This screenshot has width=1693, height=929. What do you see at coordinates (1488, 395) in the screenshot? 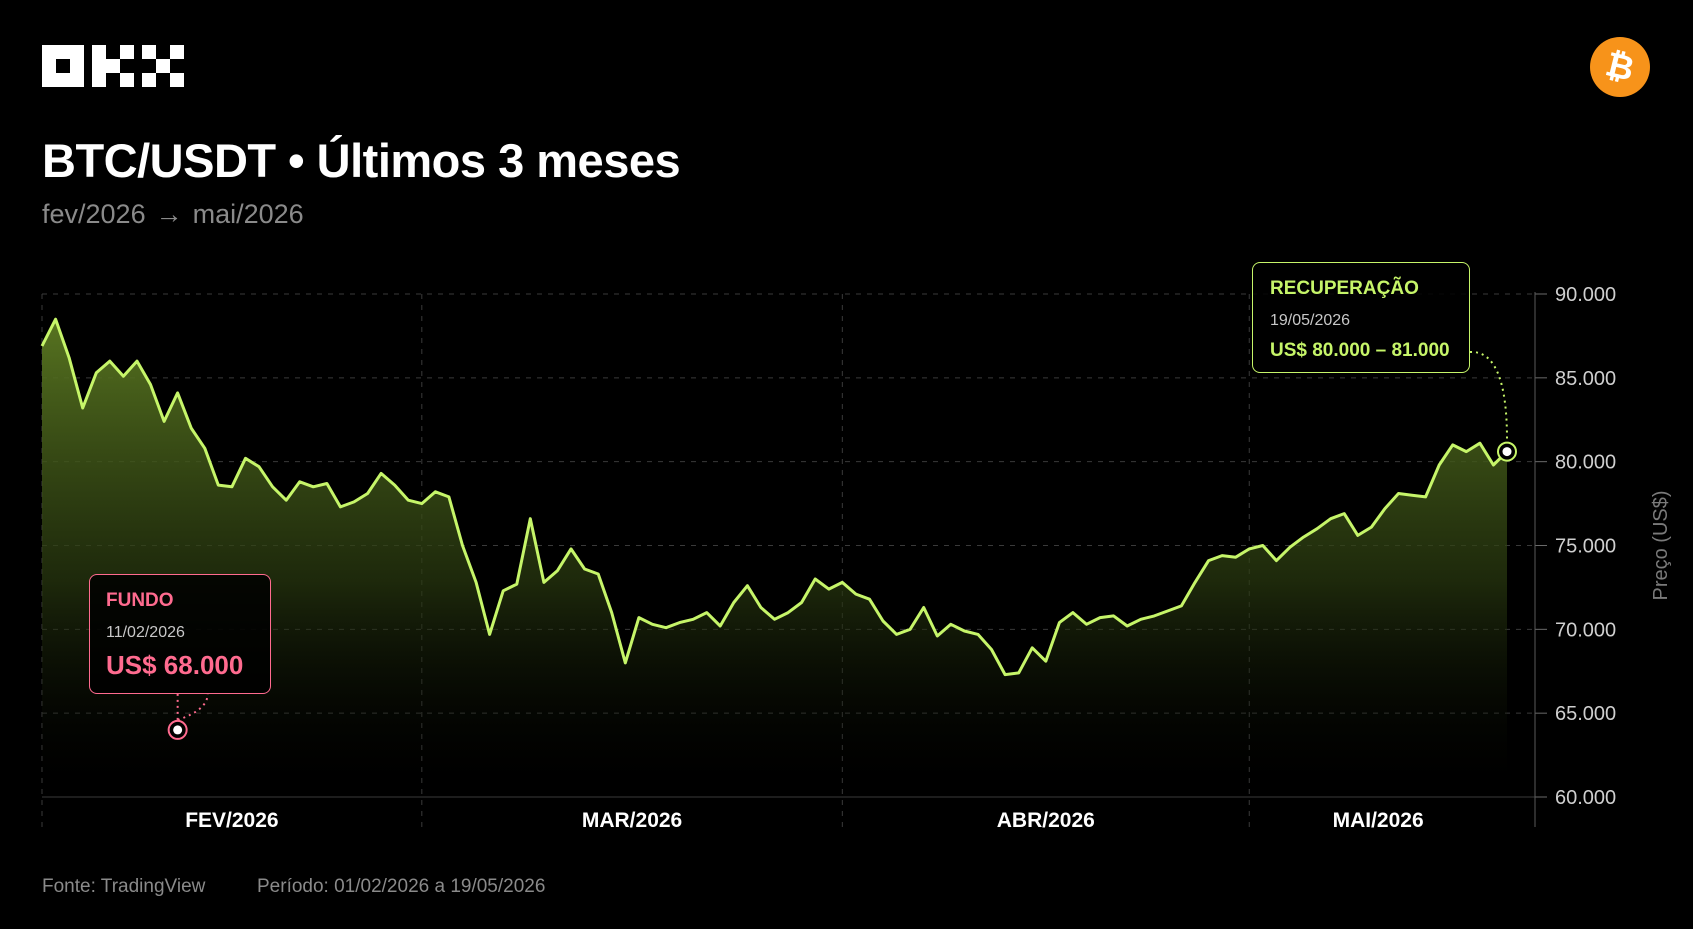
I see `high-connector` at bounding box center [1488, 395].